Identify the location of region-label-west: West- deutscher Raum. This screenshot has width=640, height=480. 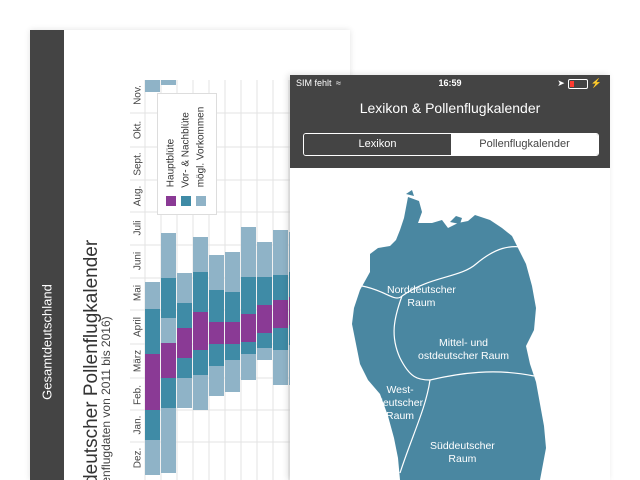
(400, 403).